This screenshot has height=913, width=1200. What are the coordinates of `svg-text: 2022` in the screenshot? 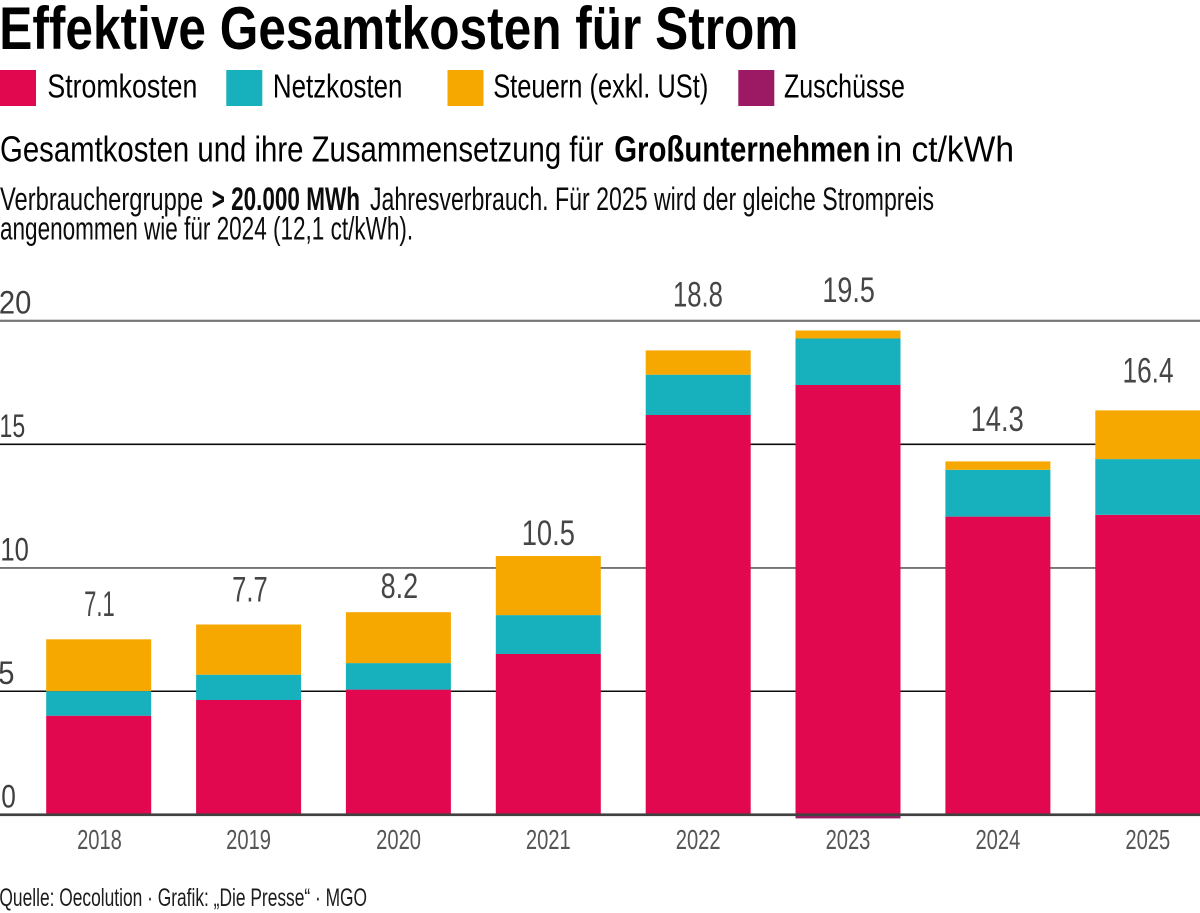 It's located at (698, 840).